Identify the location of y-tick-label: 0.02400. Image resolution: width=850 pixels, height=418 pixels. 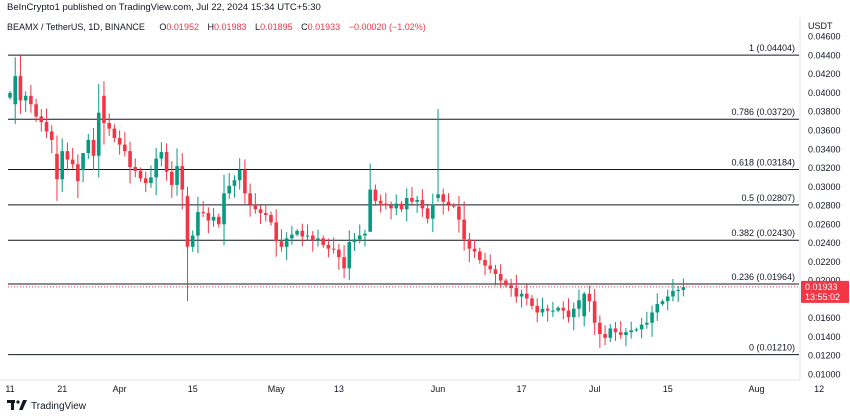
(824, 243).